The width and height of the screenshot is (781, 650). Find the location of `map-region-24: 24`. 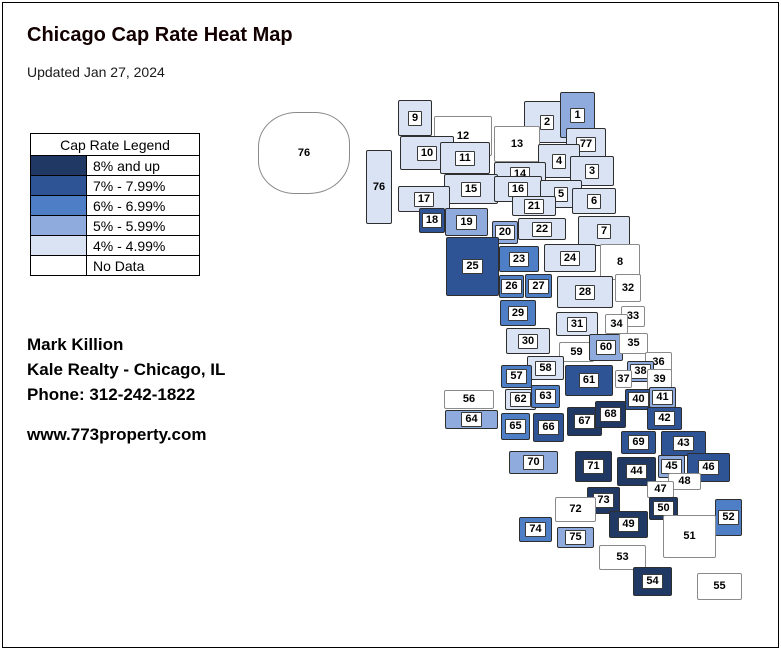

map-region-24: 24 is located at coordinates (570, 258).